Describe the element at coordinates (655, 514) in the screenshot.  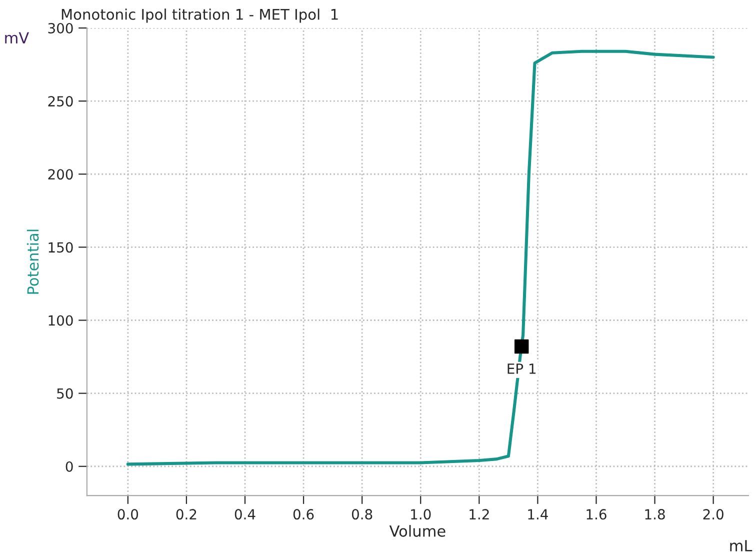
I see `x-tick-label: 1.8` at that location.